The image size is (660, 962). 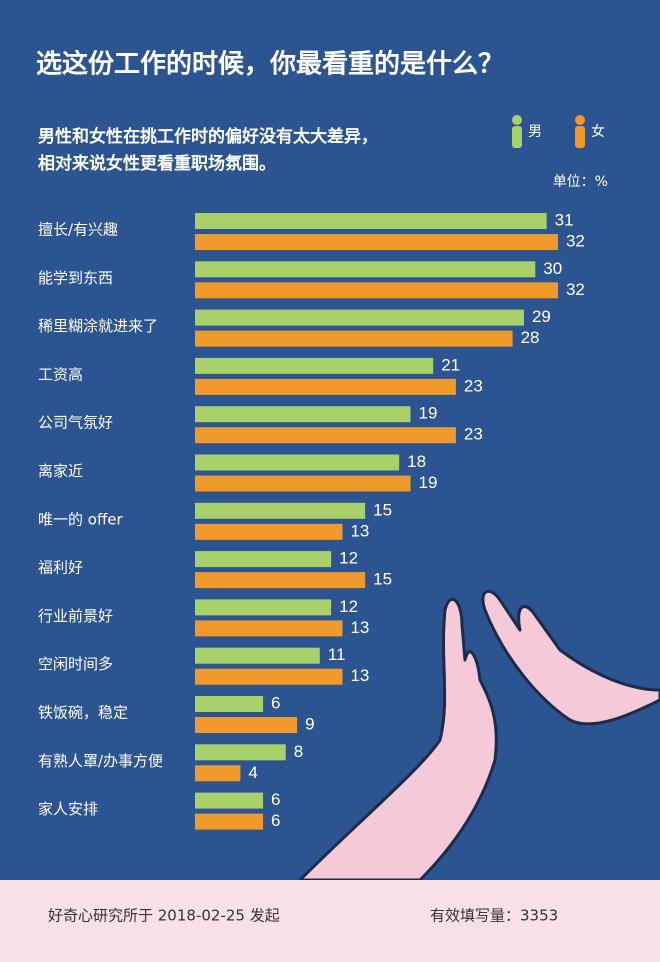 What do you see at coordinates (75, 278) in the screenshot?
I see `category-label: 能学到东西` at bounding box center [75, 278].